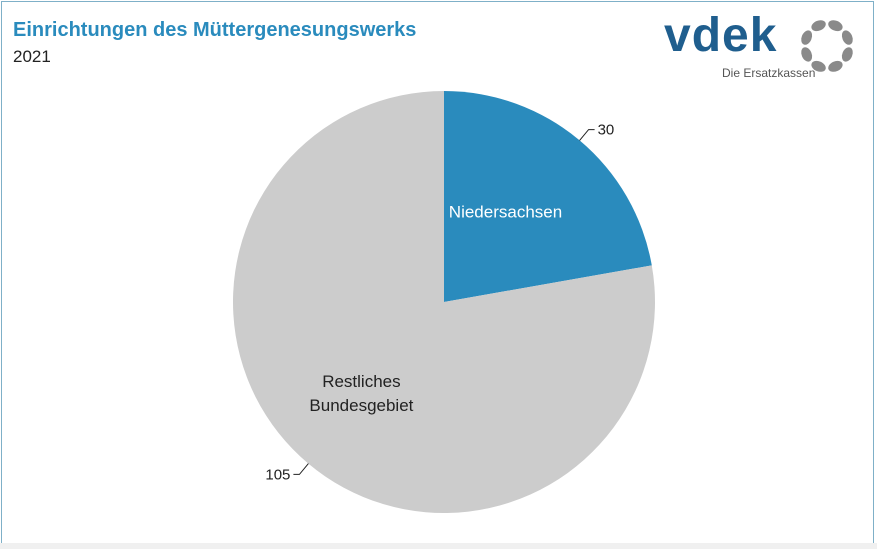 This screenshot has width=877, height=549. Describe the element at coordinates (361, 393) in the screenshot. I see `slice-label: Restliches Bundesgebiet` at that location.